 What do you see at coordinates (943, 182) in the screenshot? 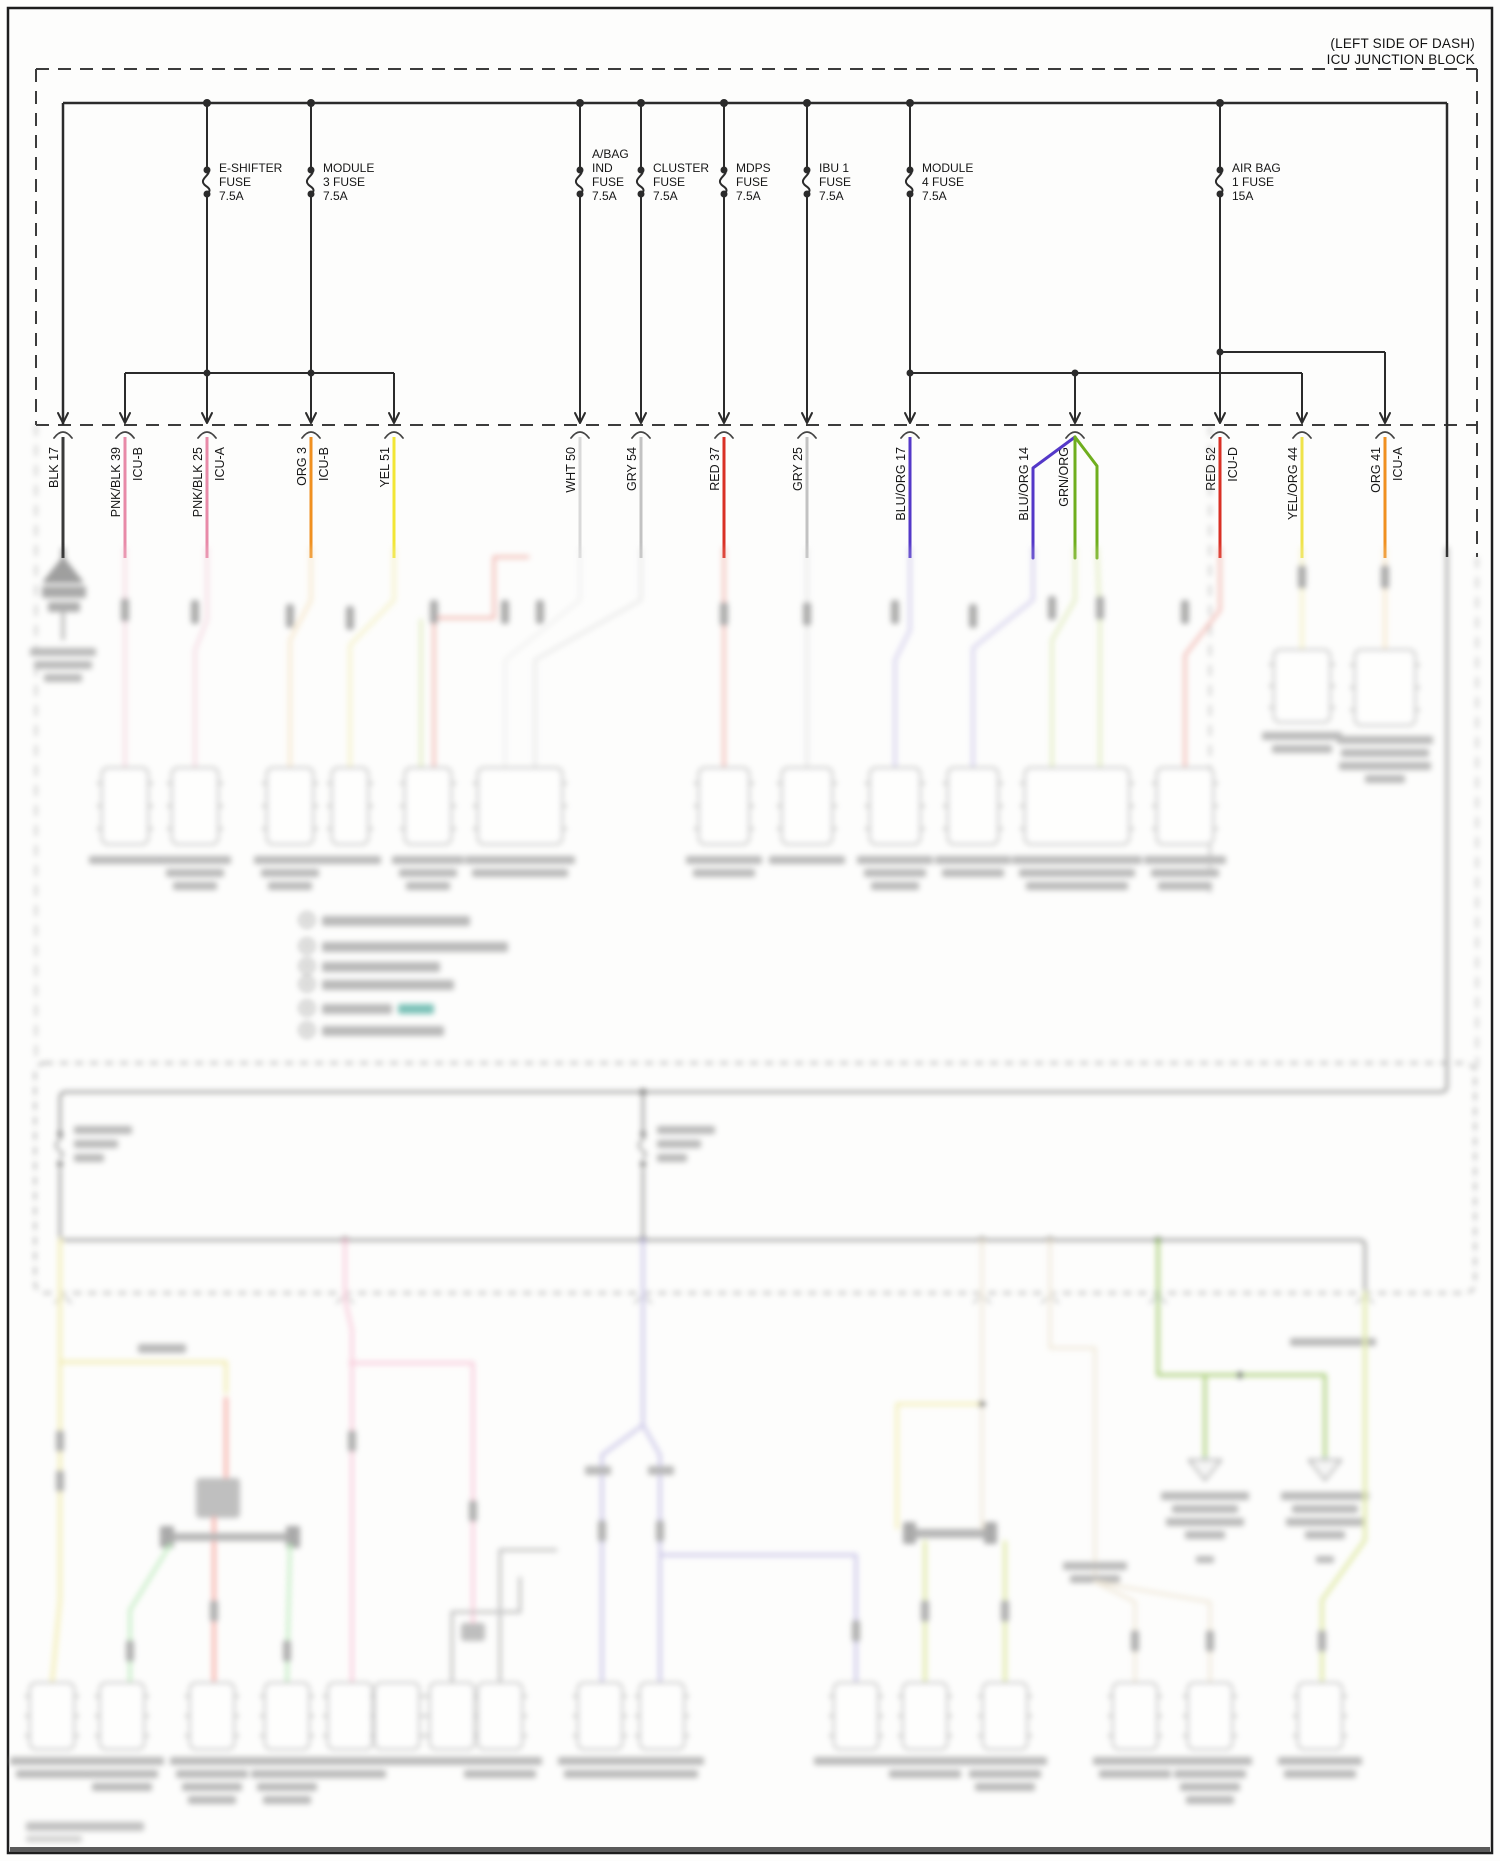
I see `svg-text: 4 FUSE` at bounding box center [943, 182].